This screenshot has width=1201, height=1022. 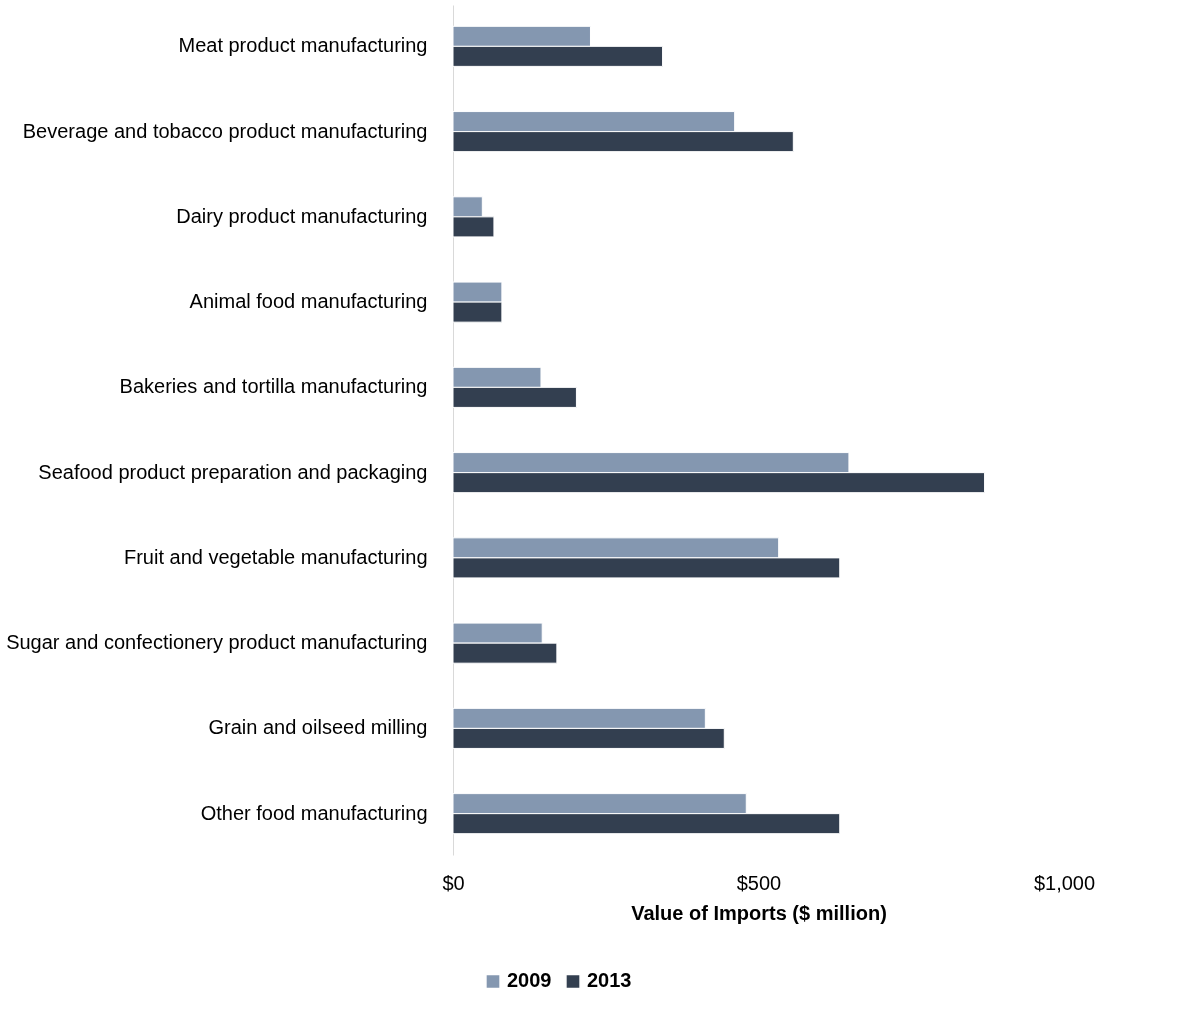 I want to click on y-tick-label: Meat product manufacturing, so click(x=303, y=45).